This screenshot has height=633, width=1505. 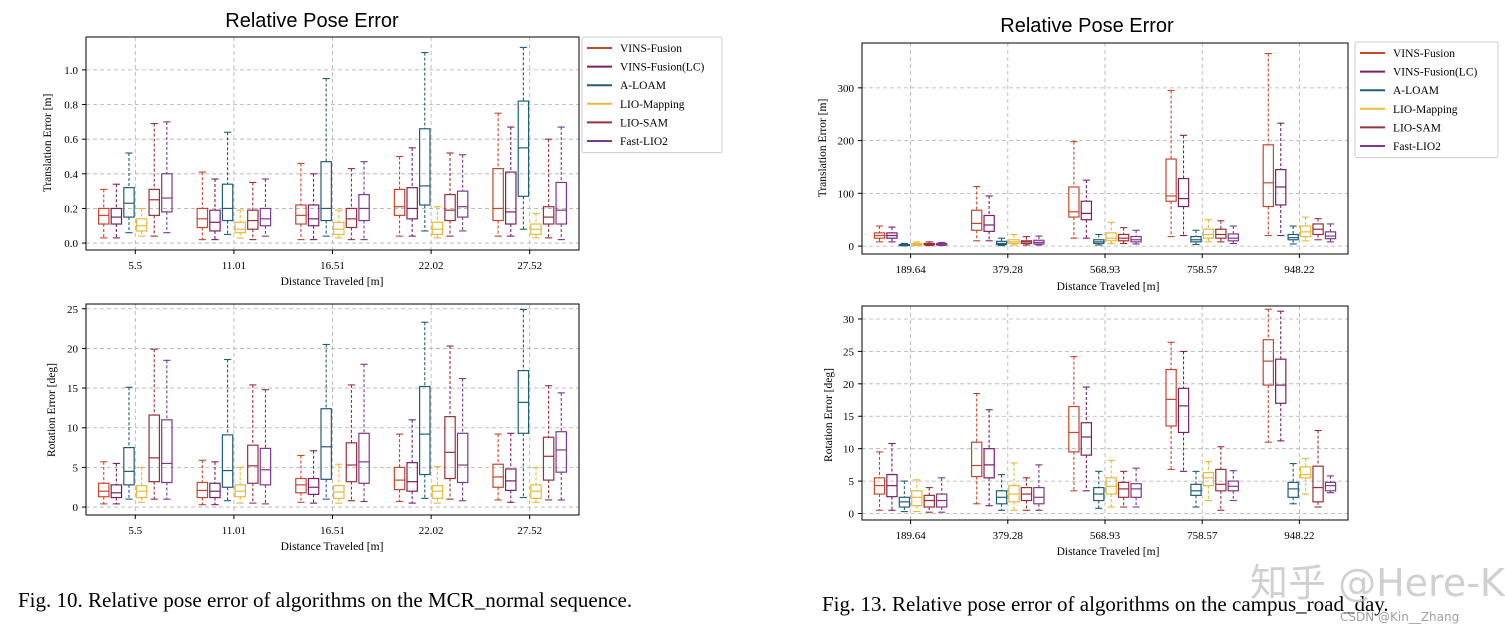 I want to click on y-tick-label: 0, so click(x=852, y=515).